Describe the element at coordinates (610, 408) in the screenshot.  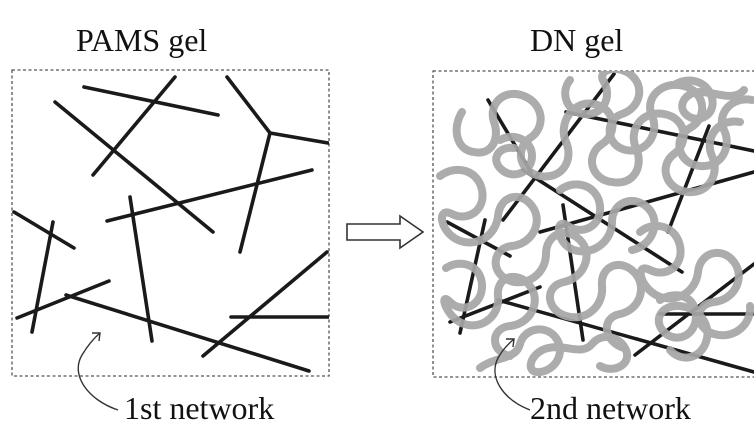
I see `panel-caption-2nd-network: 2nd network` at that location.